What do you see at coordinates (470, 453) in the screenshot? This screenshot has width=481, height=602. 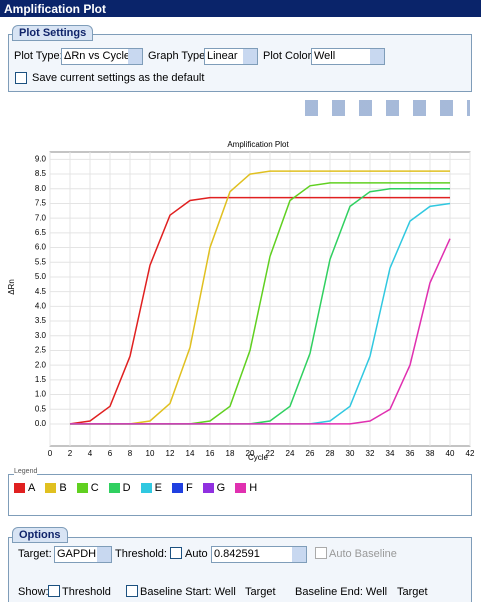 I see `x-tick-label: 42` at bounding box center [470, 453].